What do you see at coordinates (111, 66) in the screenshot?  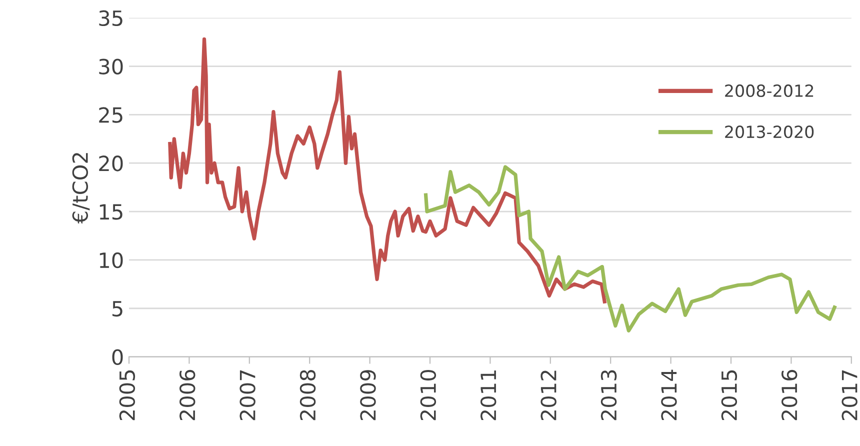 I see `y-tick-label: 30` at bounding box center [111, 66].